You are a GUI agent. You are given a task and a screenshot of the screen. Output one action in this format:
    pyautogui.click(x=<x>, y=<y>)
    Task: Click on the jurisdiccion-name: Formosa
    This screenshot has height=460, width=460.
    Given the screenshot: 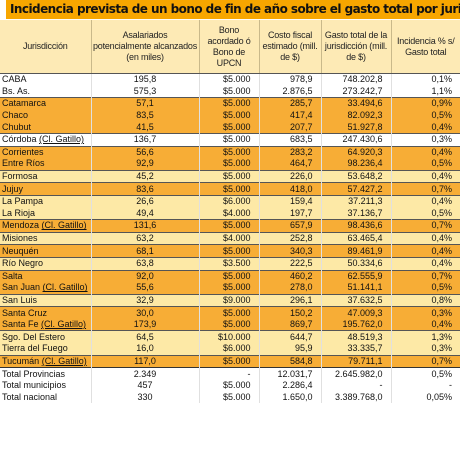 What is the action you would take?
    pyautogui.click(x=20, y=176)
    